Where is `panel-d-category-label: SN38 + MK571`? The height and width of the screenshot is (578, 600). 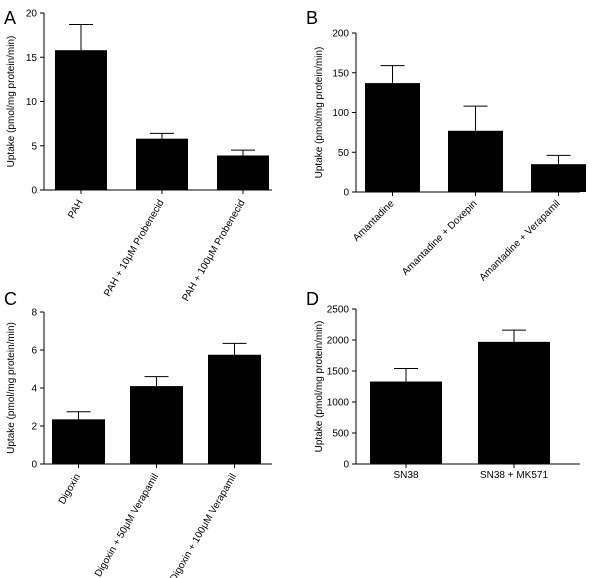
panel-d-category-label: SN38 + MK571 is located at coordinates (514, 475).